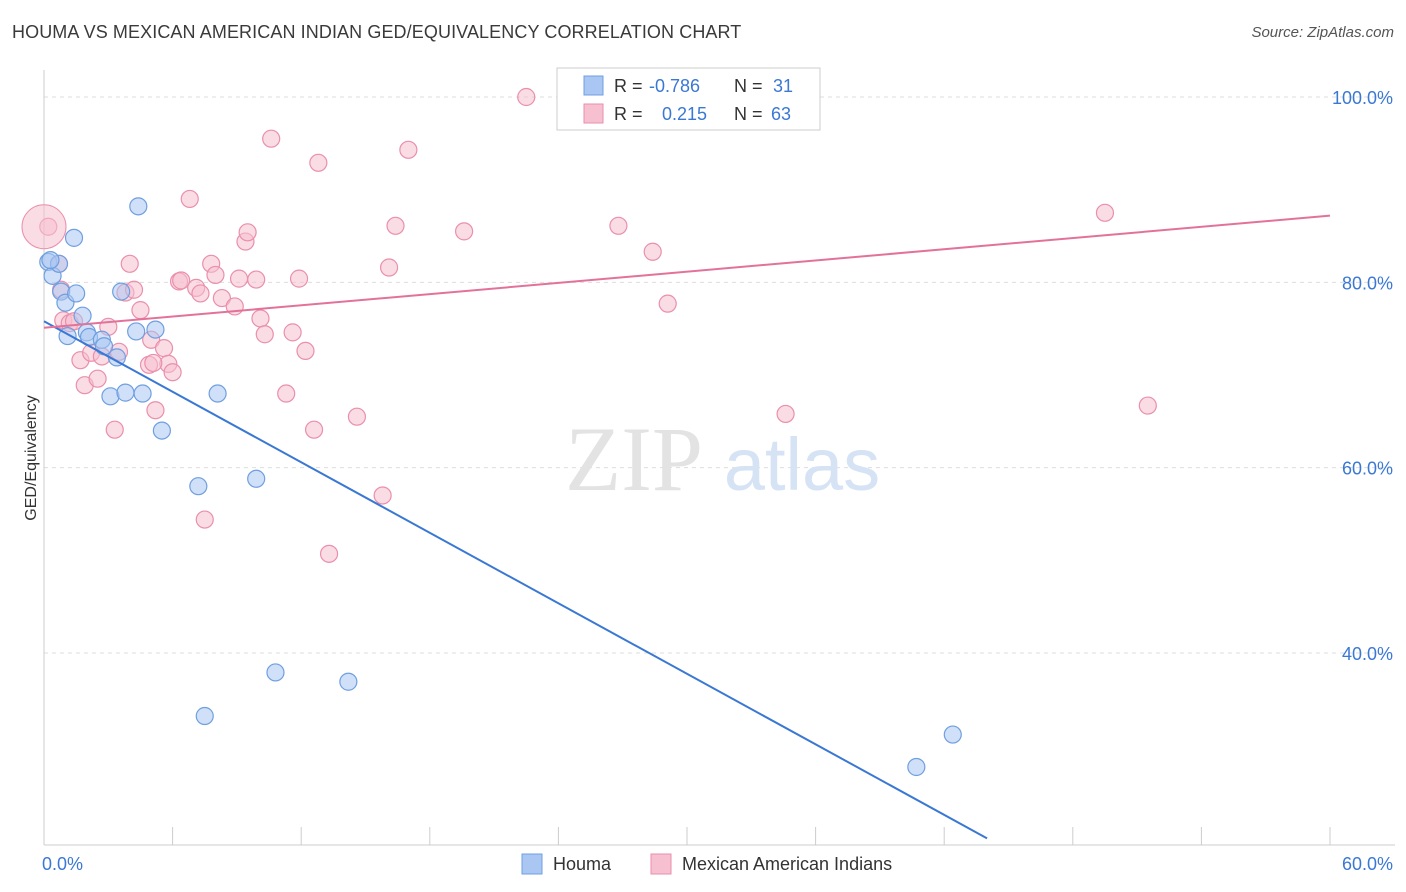  I want to click on legend-houma-swatch, so click(532, 864).